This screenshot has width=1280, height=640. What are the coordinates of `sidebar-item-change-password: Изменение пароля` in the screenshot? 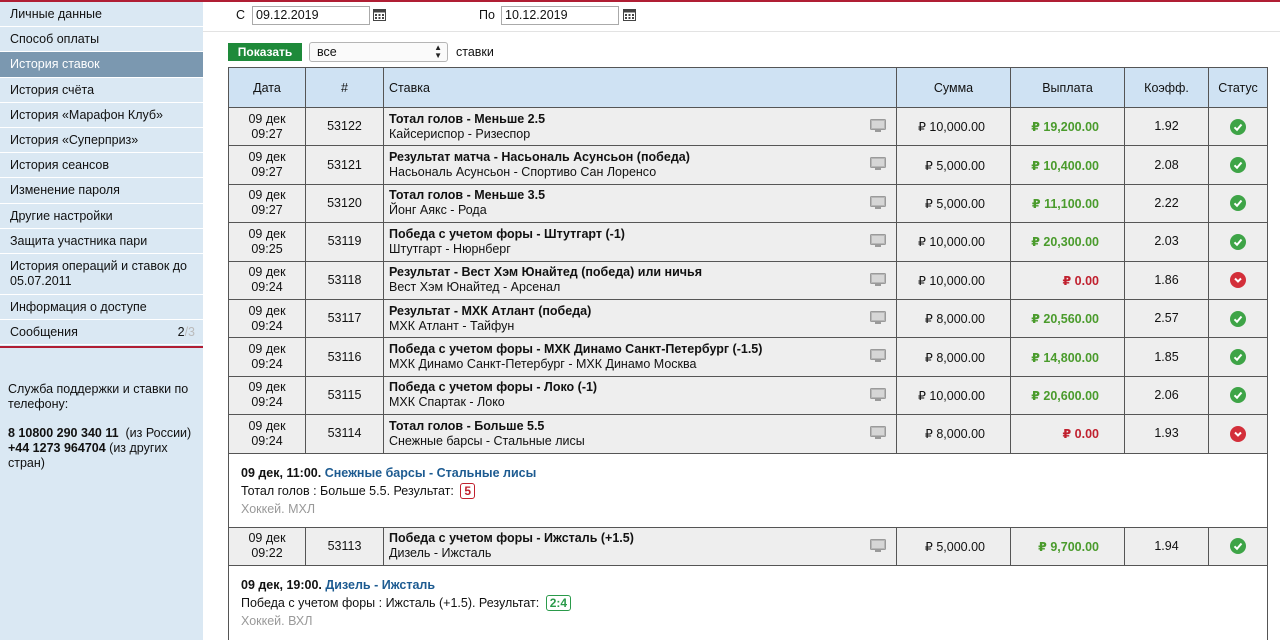 It's located at (101, 191).